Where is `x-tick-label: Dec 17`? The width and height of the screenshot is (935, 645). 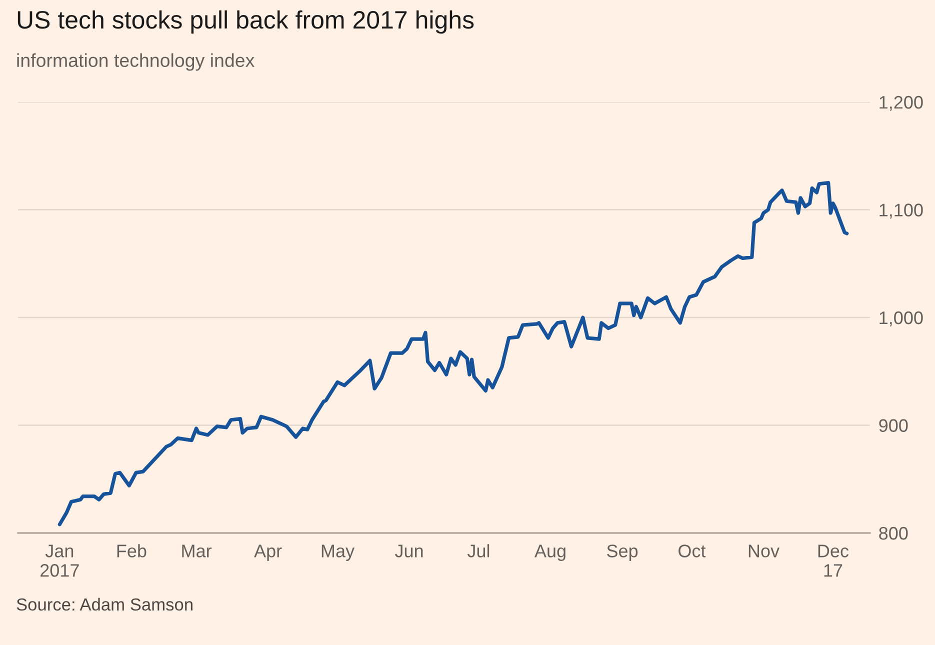 x-tick-label: Dec 17 is located at coordinates (833, 560).